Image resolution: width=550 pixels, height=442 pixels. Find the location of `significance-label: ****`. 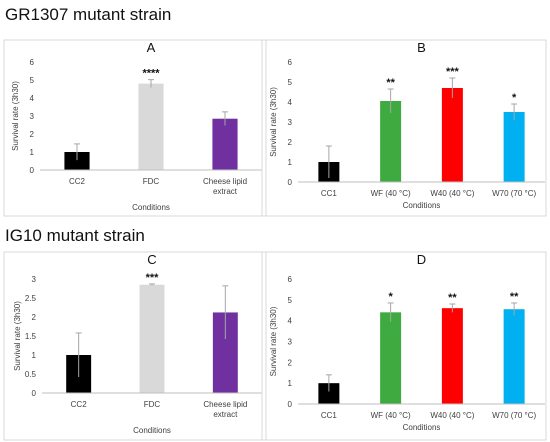

significance-label: **** is located at coordinates (151, 74).